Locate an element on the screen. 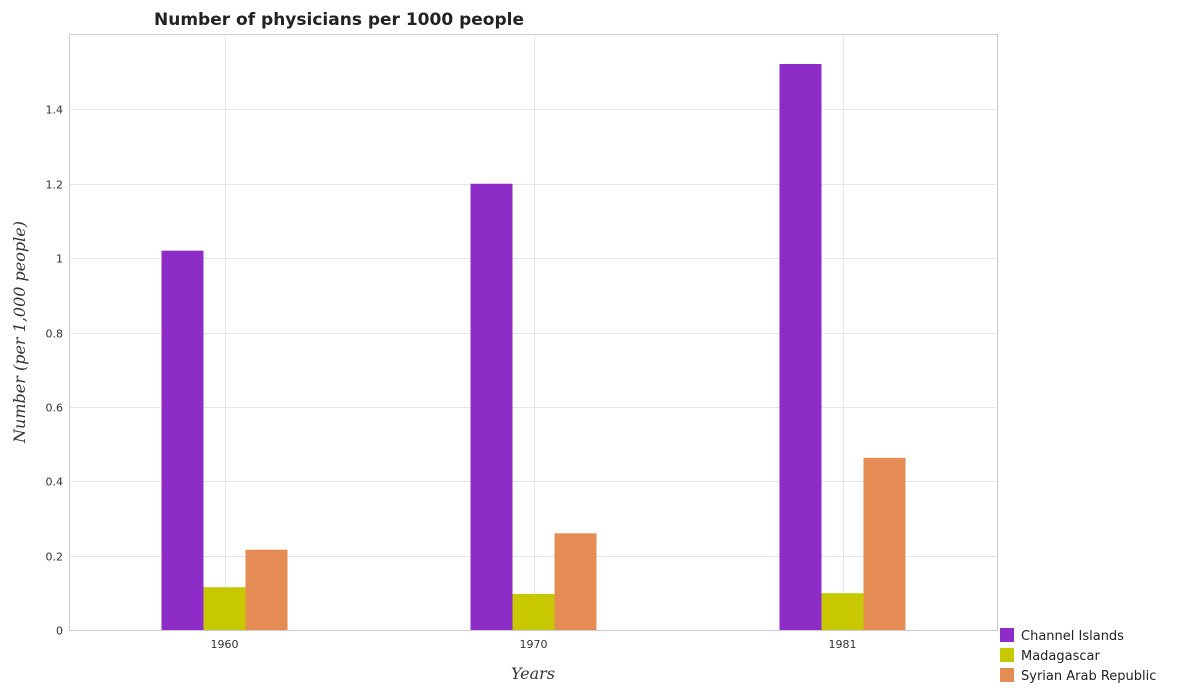  bar-syrian-arab-republic-1960 is located at coordinates (266, 589).